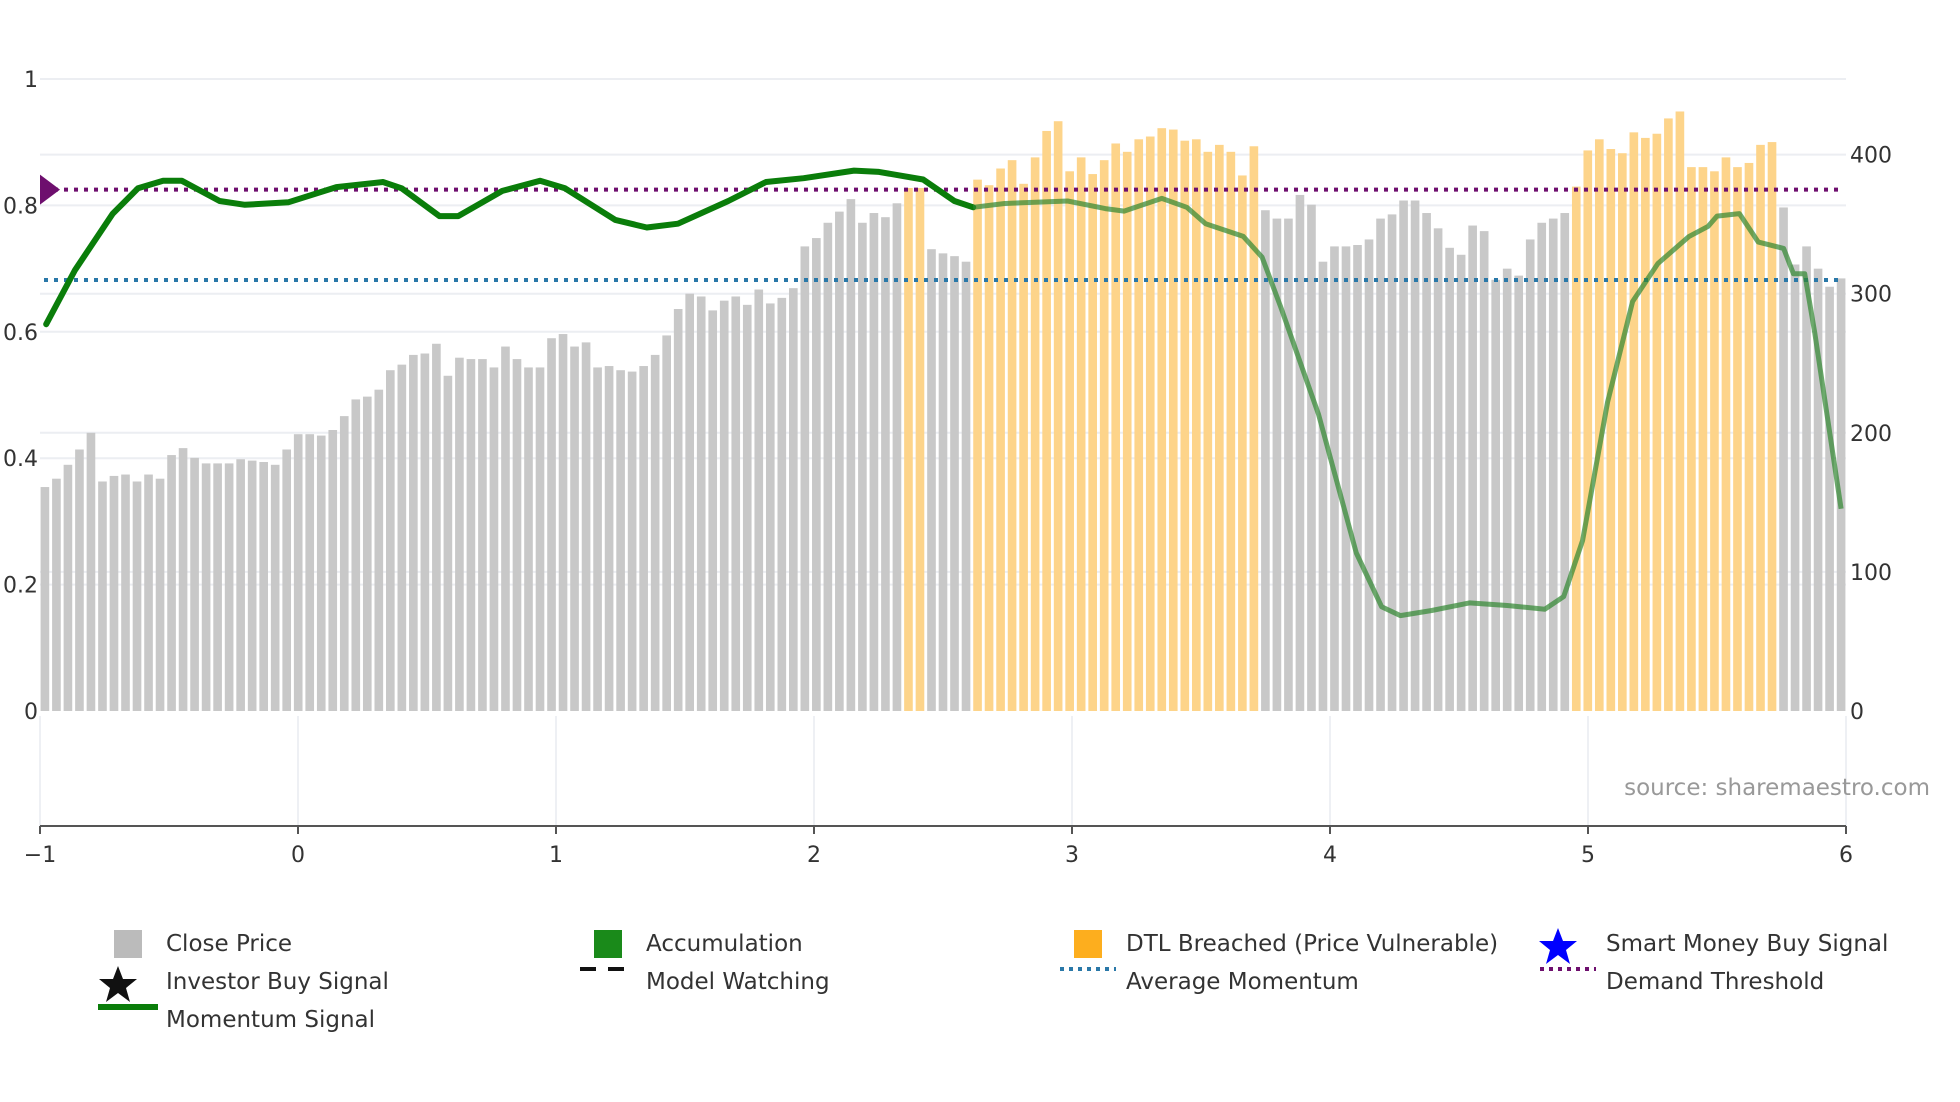  What do you see at coordinates (1072, 855) in the screenshot?
I see `x-tick-label: 3` at bounding box center [1072, 855].